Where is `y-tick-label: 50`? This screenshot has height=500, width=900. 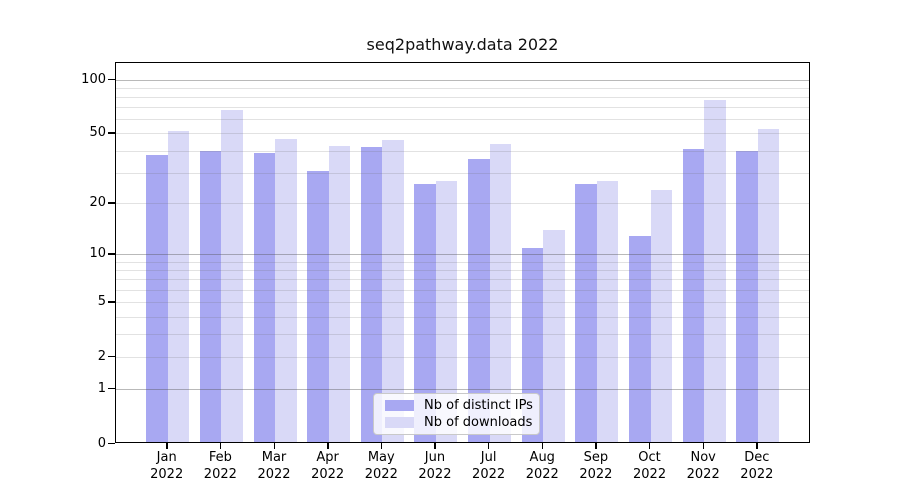
y-tick-label: 50 is located at coordinates (97, 133).